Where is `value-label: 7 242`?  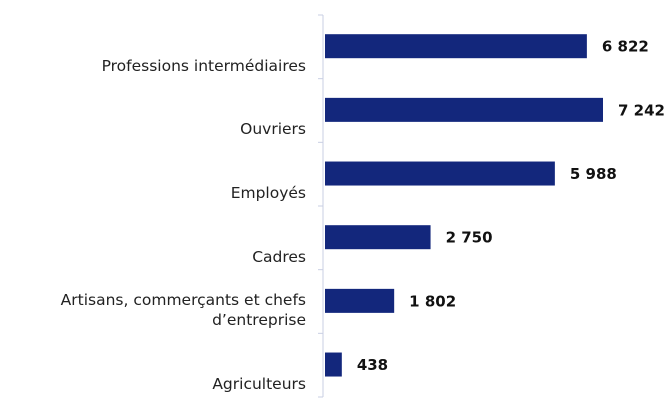
value-label: 7 242 is located at coordinates (641, 110).